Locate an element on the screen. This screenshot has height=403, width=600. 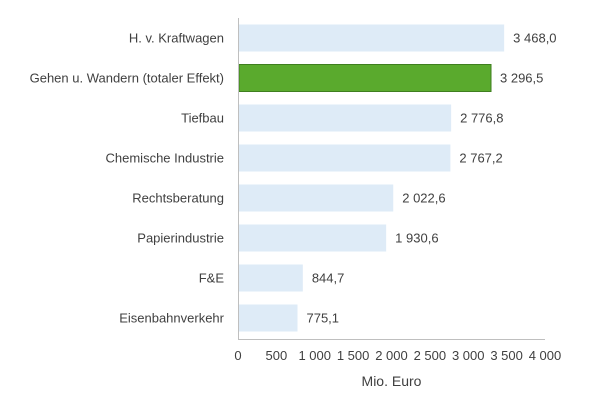
value-label-5: 1 930,6 is located at coordinates (416, 238).